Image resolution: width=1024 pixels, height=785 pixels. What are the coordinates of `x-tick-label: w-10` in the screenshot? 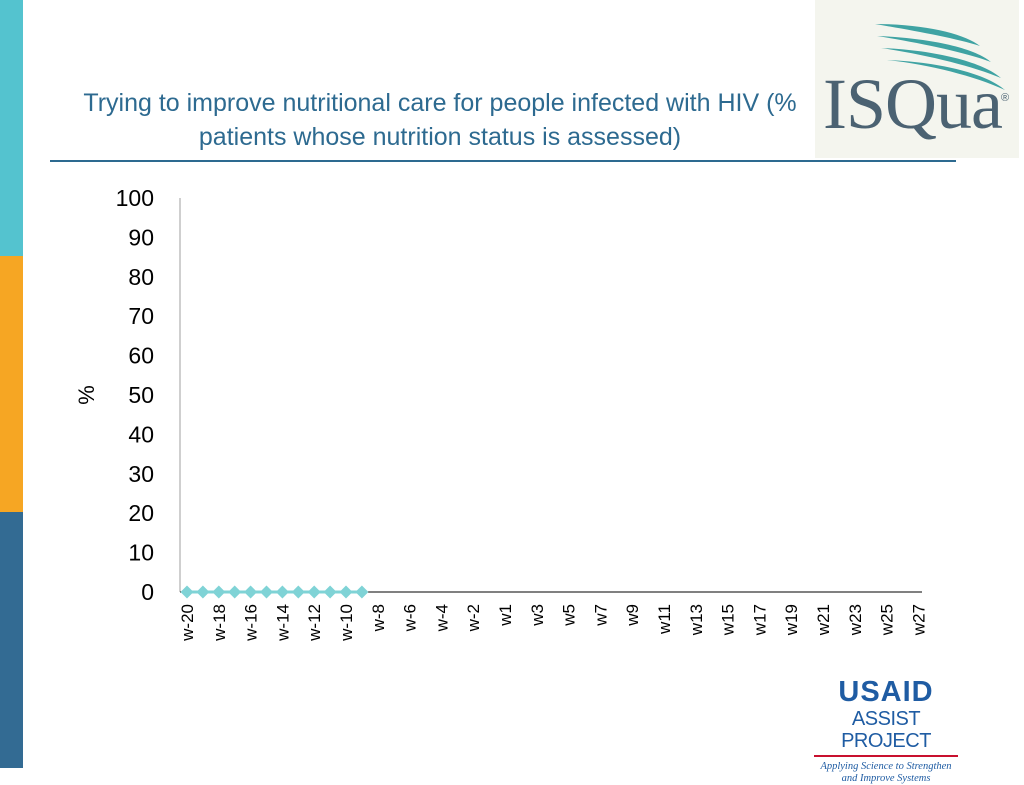 It's located at (346, 623).